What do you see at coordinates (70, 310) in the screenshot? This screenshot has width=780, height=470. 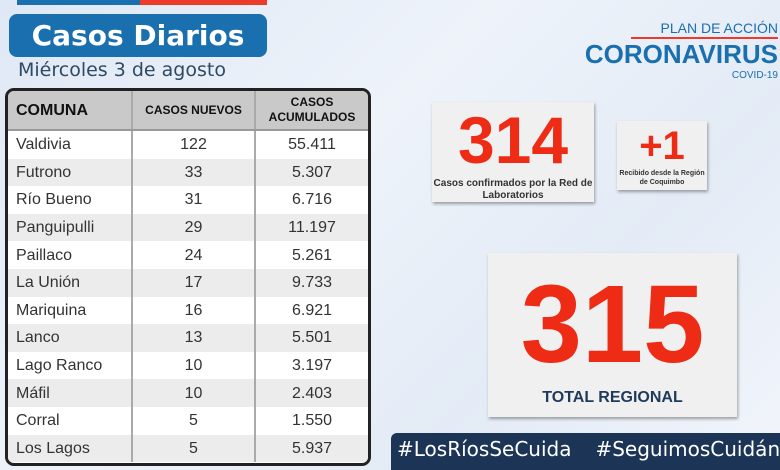 I see `comuna-cell: Mariquina` at bounding box center [70, 310].